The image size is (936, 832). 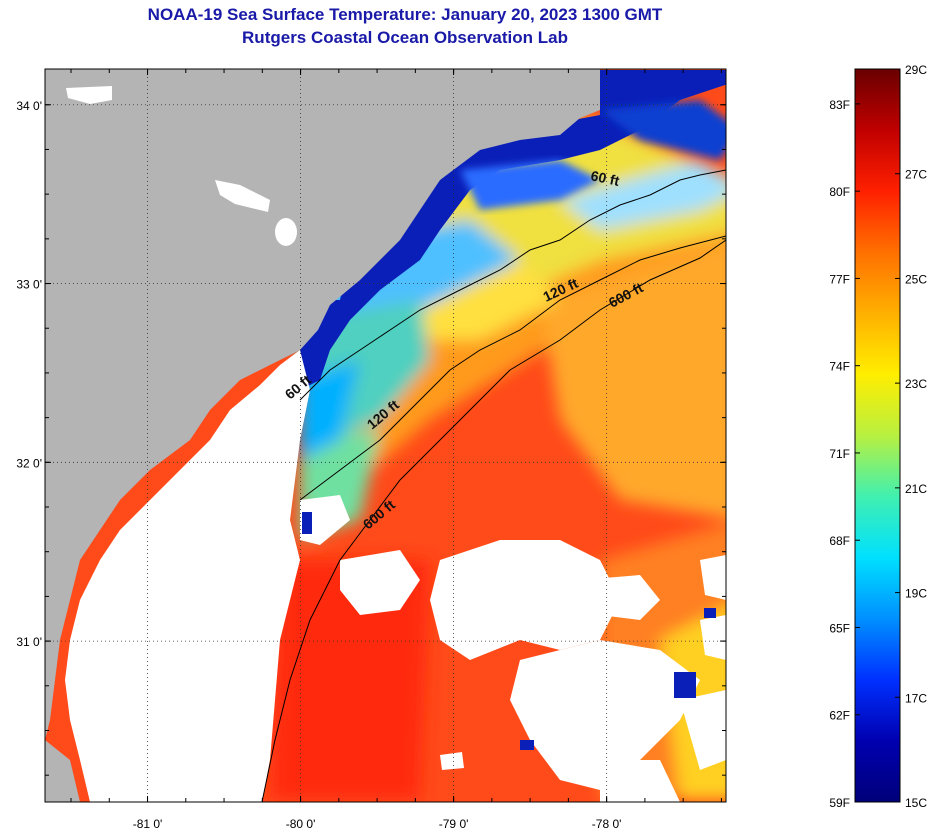 I want to click on colorbar-fahrenheit-label: 77F, so click(x=839, y=279).